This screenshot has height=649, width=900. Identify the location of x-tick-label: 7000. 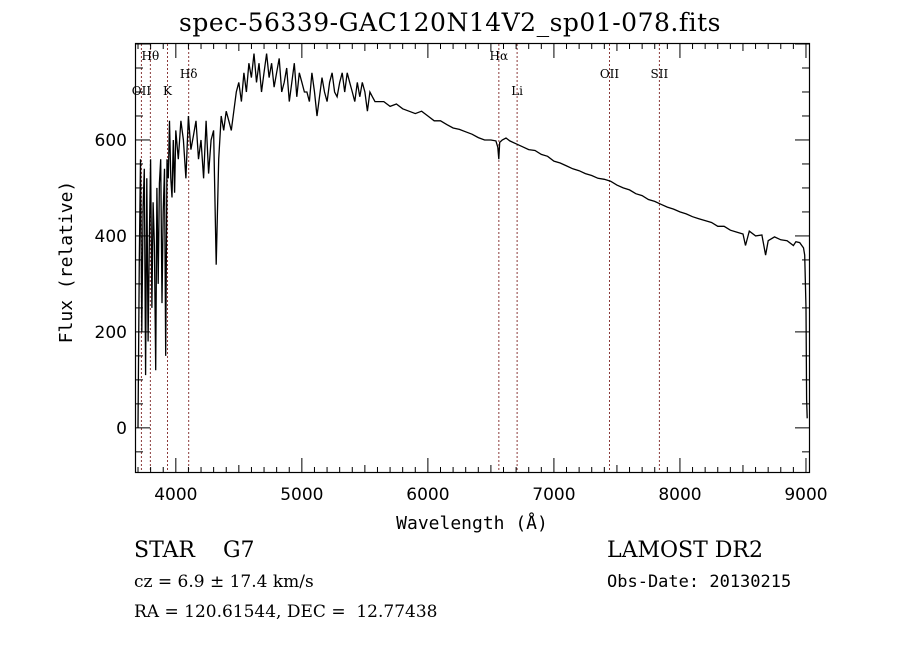
(553, 495).